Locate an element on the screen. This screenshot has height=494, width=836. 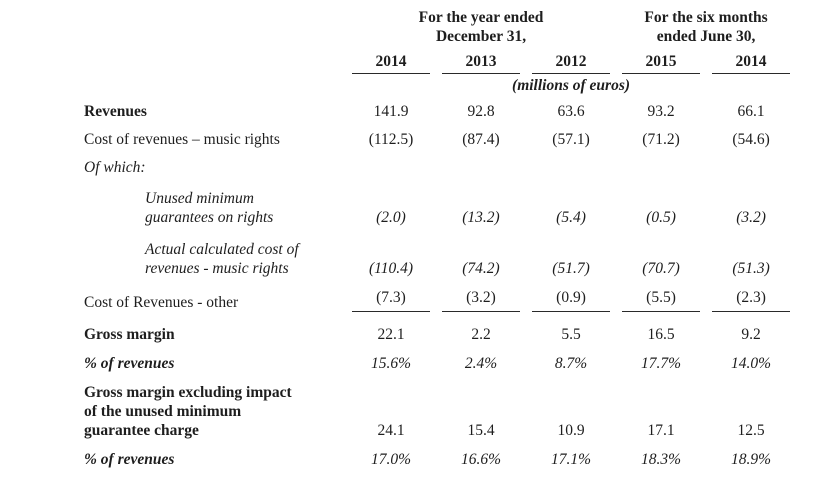
value-cell: 12.5 is located at coordinates (751, 430).